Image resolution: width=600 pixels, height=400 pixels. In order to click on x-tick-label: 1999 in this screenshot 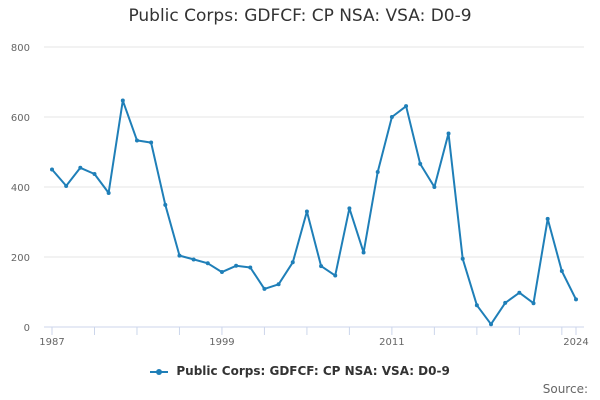, I will do `click(221, 342)`.